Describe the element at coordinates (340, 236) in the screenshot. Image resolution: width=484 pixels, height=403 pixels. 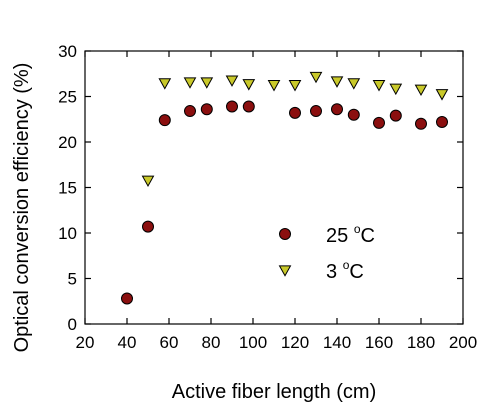
I see `legend-label-main: 25` at that location.